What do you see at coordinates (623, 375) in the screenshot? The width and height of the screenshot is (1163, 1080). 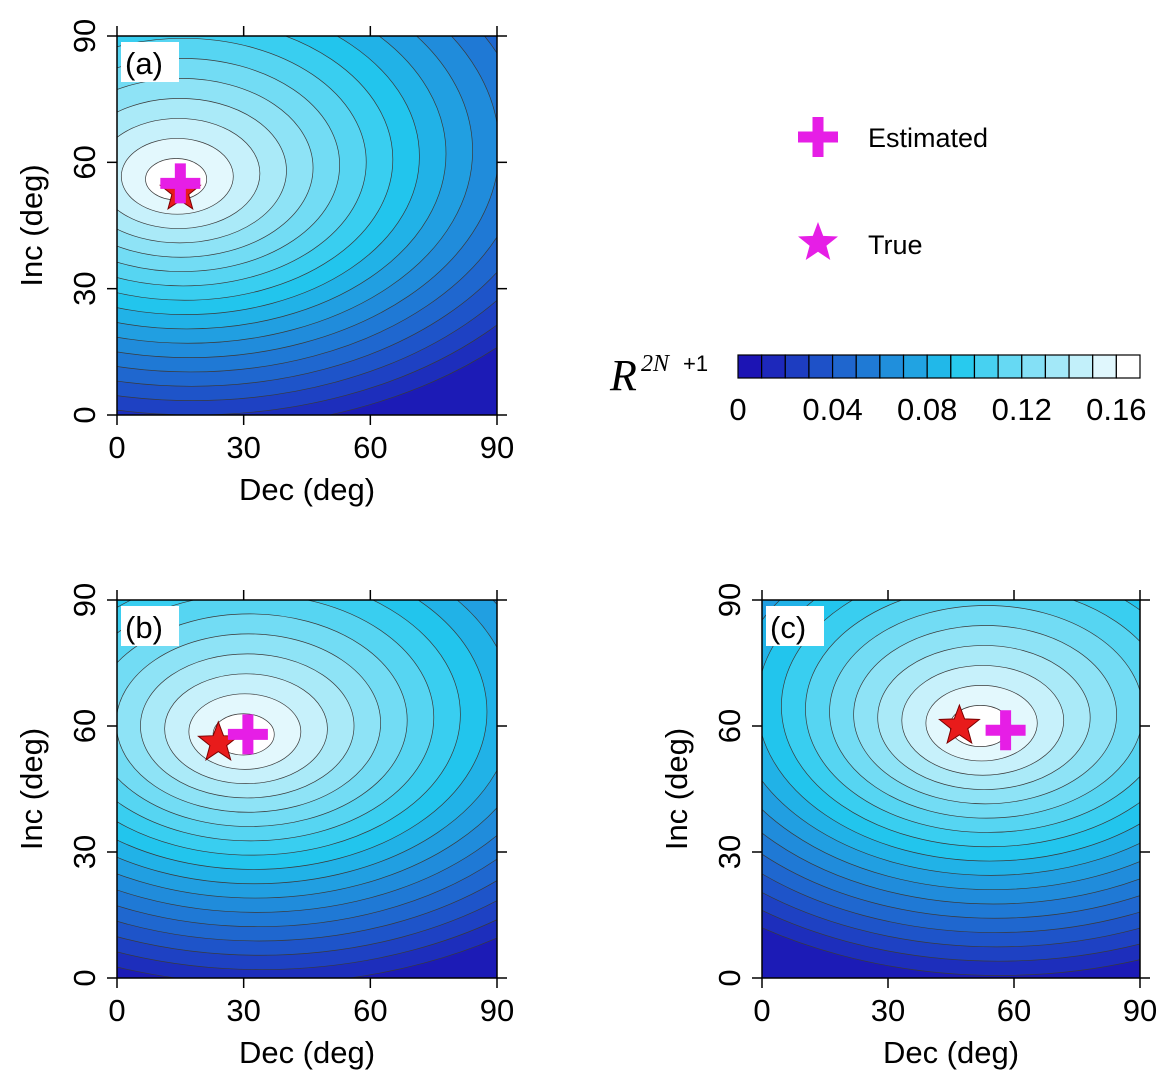 I see `colorbar-title: R` at bounding box center [623, 375].